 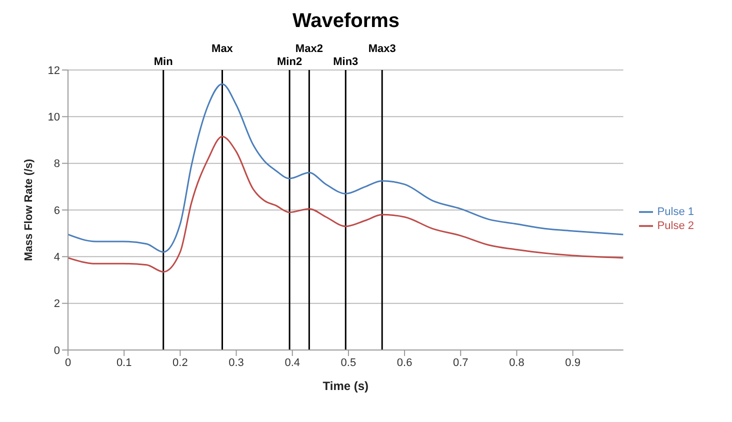 What do you see at coordinates (404, 362) in the screenshot?
I see `x-tick-label: 0.6` at bounding box center [404, 362].